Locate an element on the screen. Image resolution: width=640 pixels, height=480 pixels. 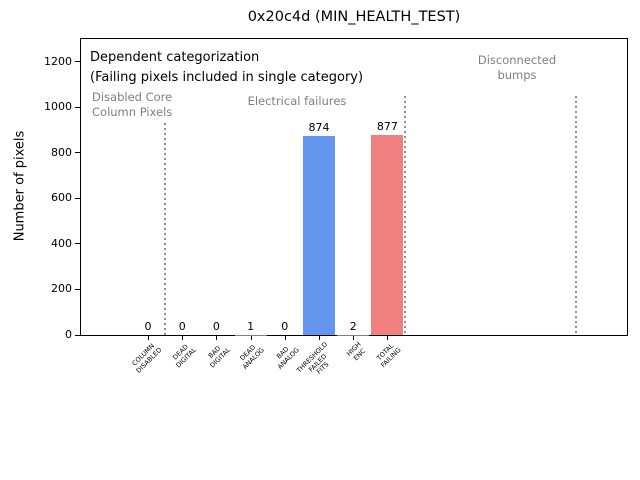
bar-value-label-column-disabled: 0 is located at coordinates (148, 326).